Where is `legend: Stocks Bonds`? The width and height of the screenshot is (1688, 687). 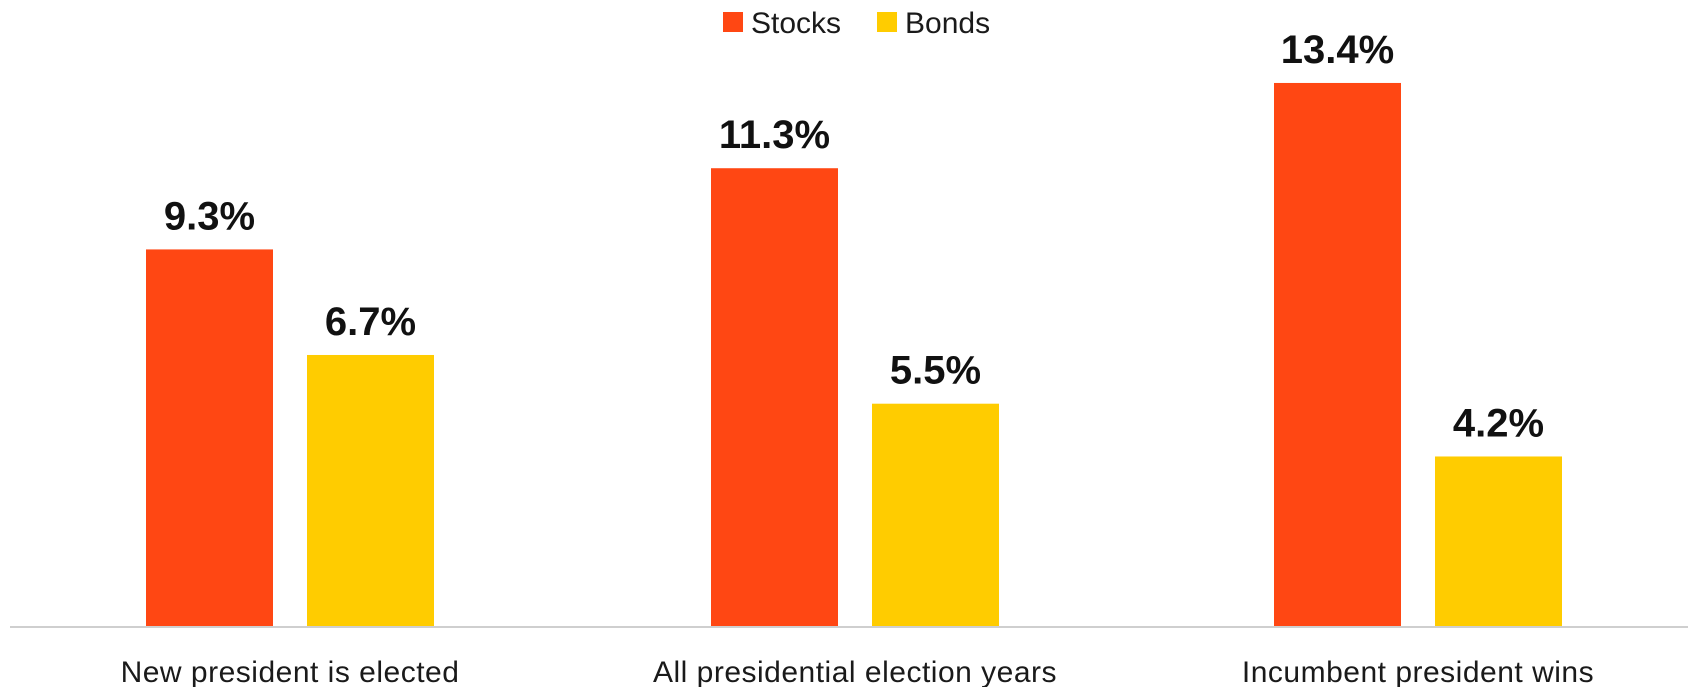 legend: Stocks Bonds is located at coordinates (856, 23).